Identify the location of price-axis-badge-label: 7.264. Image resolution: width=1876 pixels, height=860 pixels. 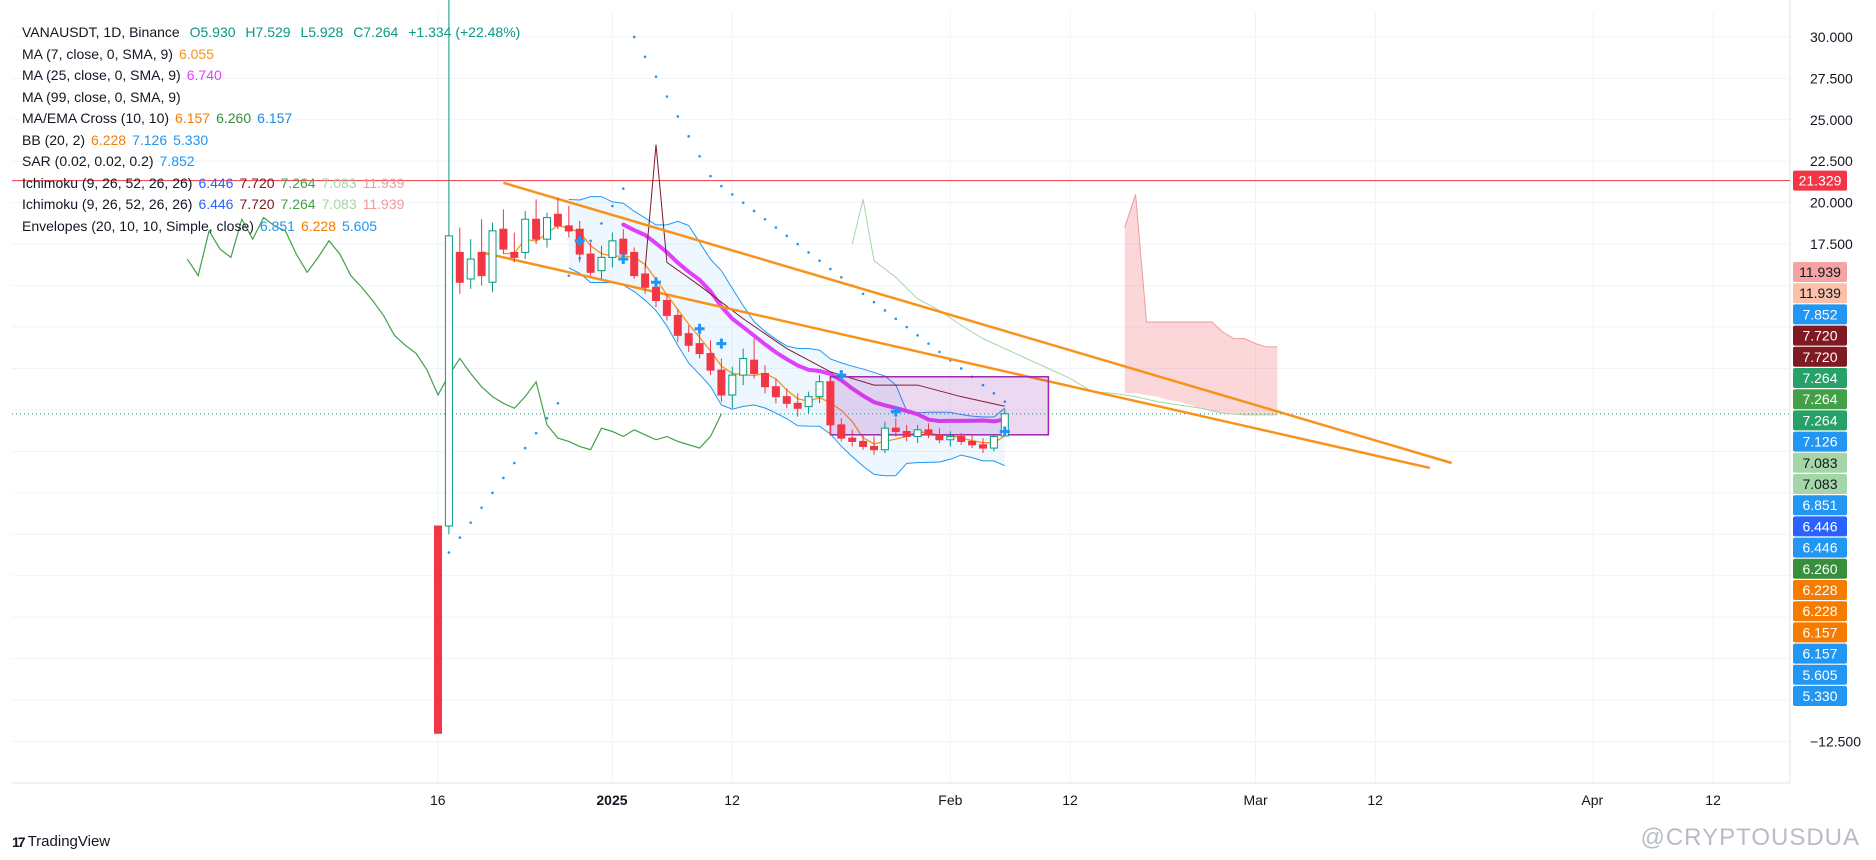
(1819, 399).